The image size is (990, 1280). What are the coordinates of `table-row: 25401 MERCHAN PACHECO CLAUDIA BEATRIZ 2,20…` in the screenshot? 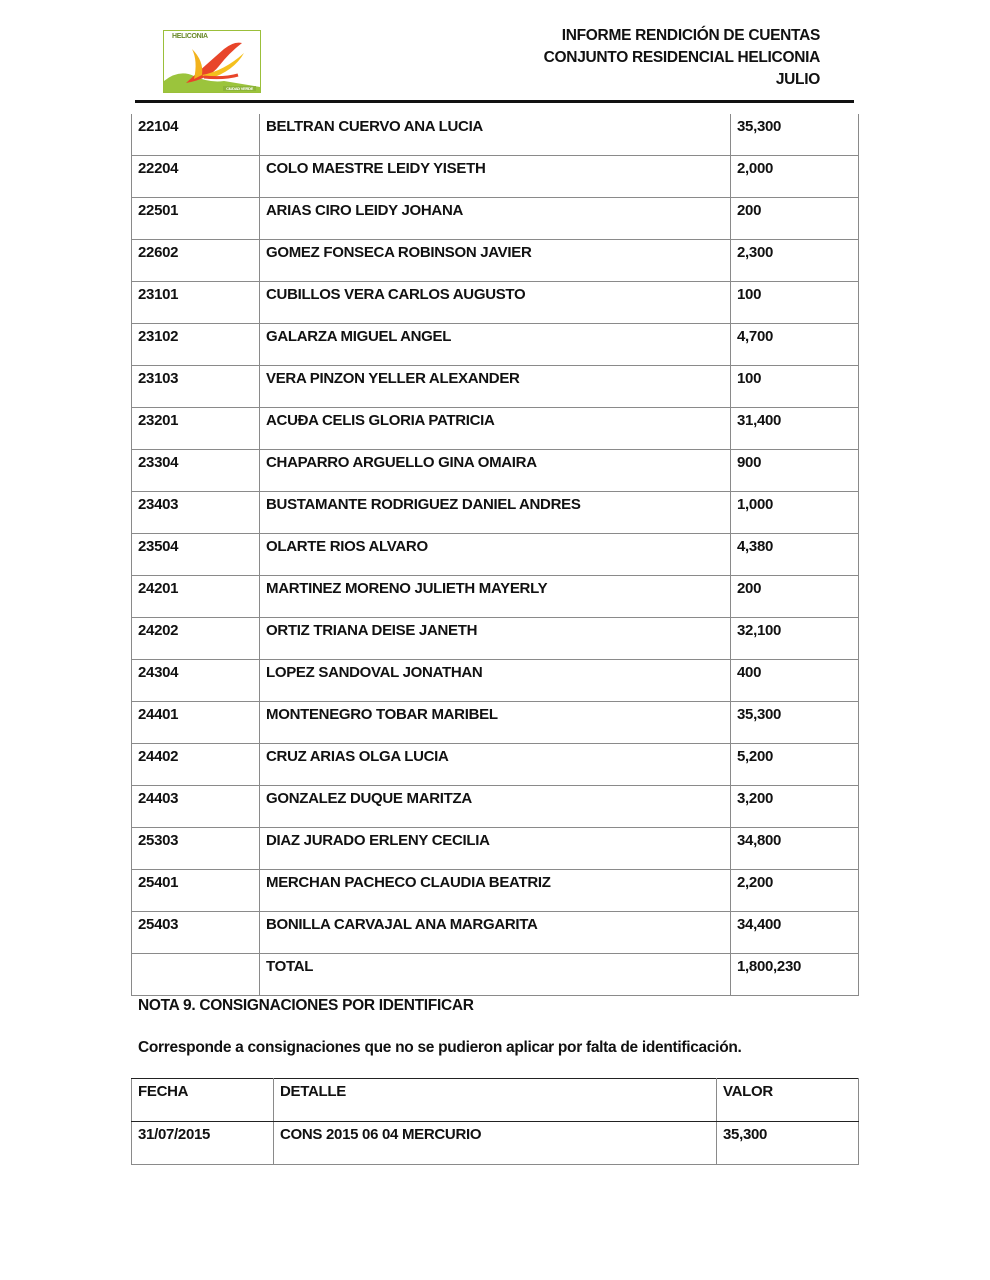 It's located at (495, 890).